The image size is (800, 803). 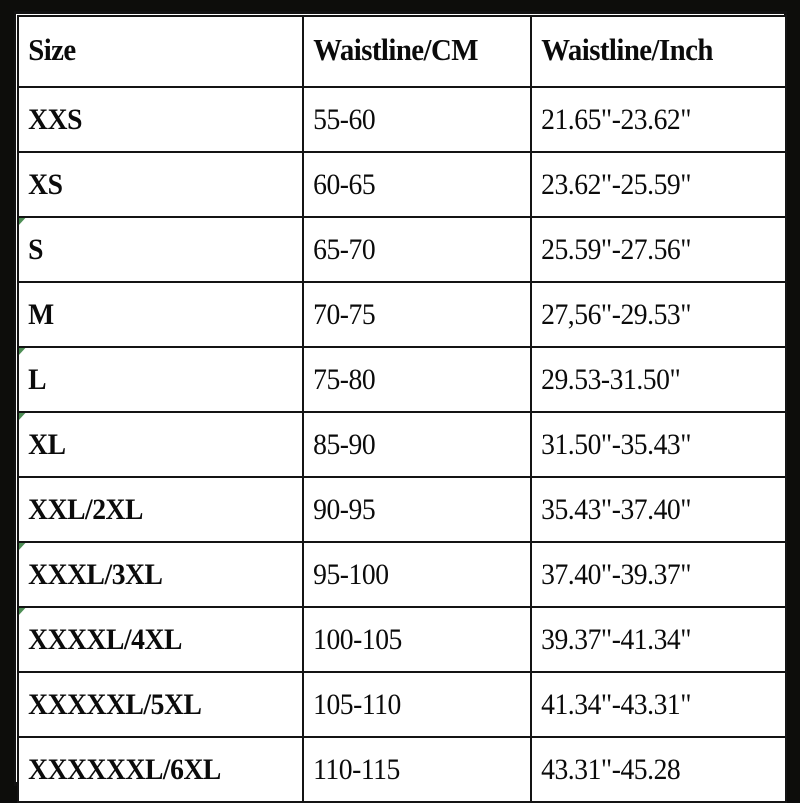 What do you see at coordinates (149, 379) in the screenshot?
I see `cell-size: L` at bounding box center [149, 379].